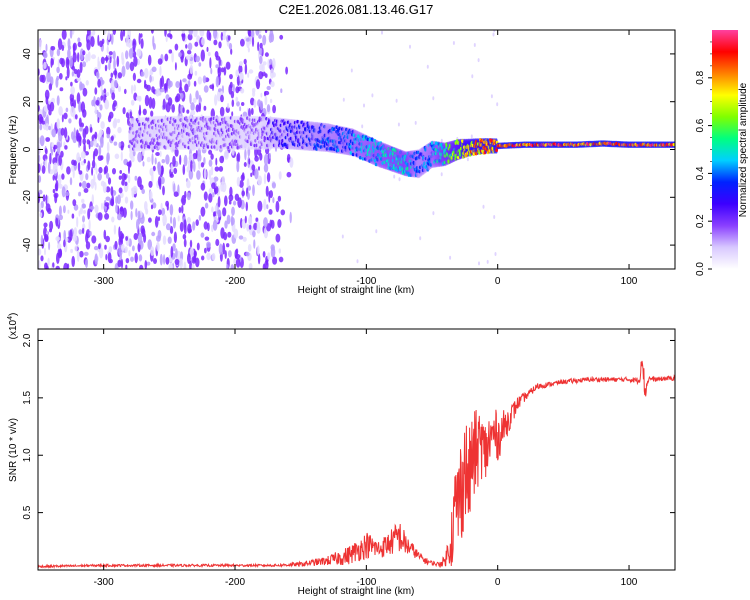 The height and width of the screenshot is (600, 750). What do you see at coordinates (13, 150) in the screenshot?
I see `spectrogram-y-axis-title: Frequency (Hz)` at bounding box center [13, 150].